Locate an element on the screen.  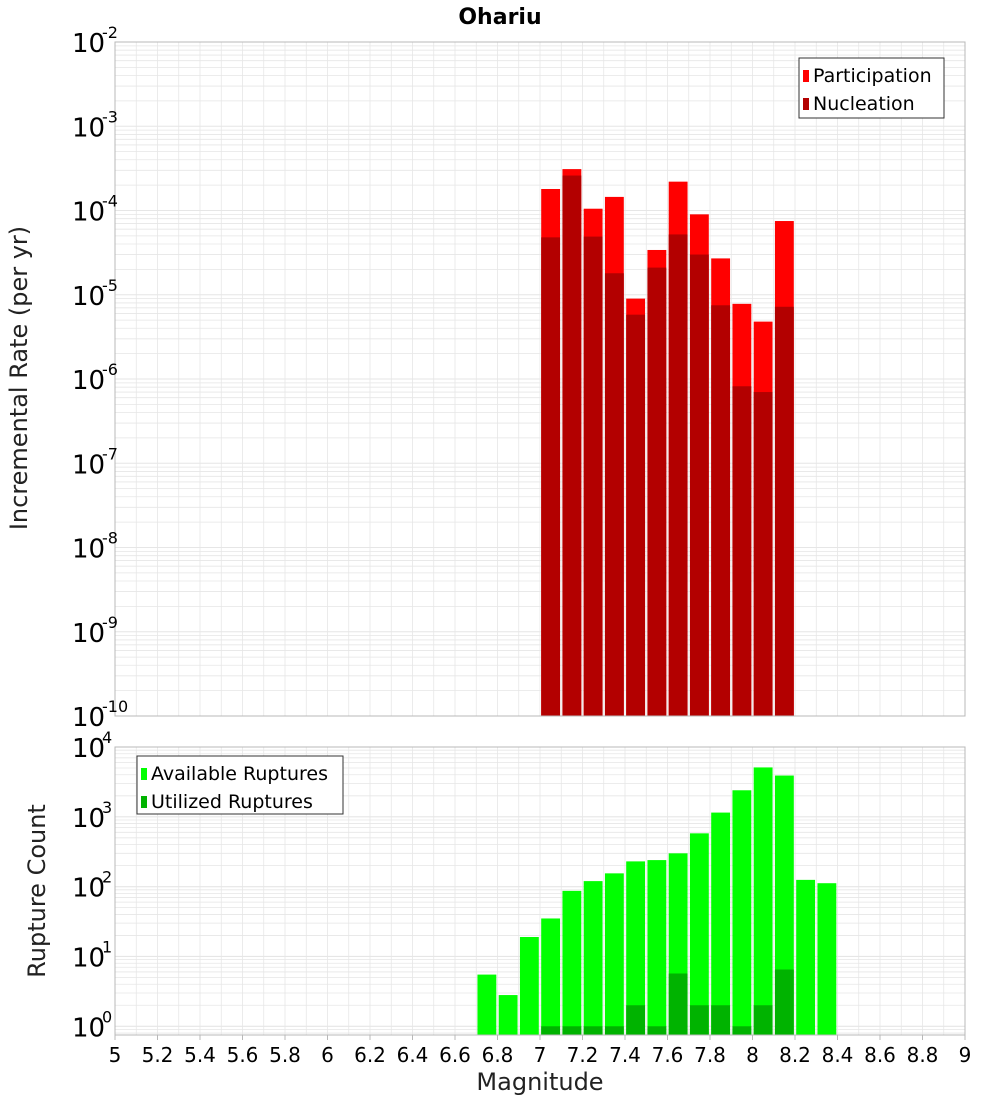
y-tick-label: 10⁴ is located at coordinates (92, 746).